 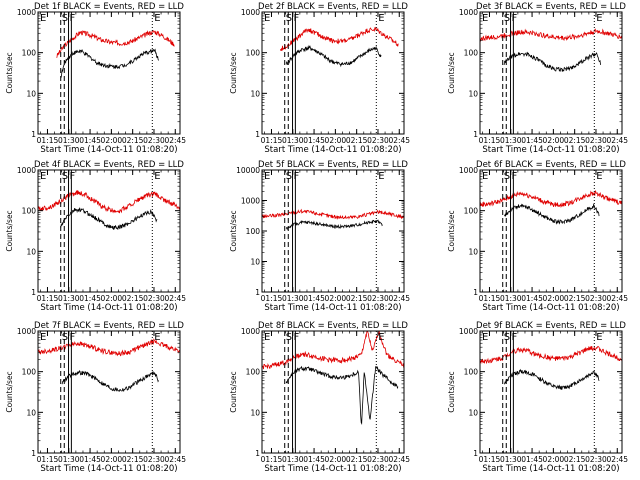 What do you see at coordinates (248, 170) in the screenshot?
I see `y-tick-label: 10000` at bounding box center [248, 170].